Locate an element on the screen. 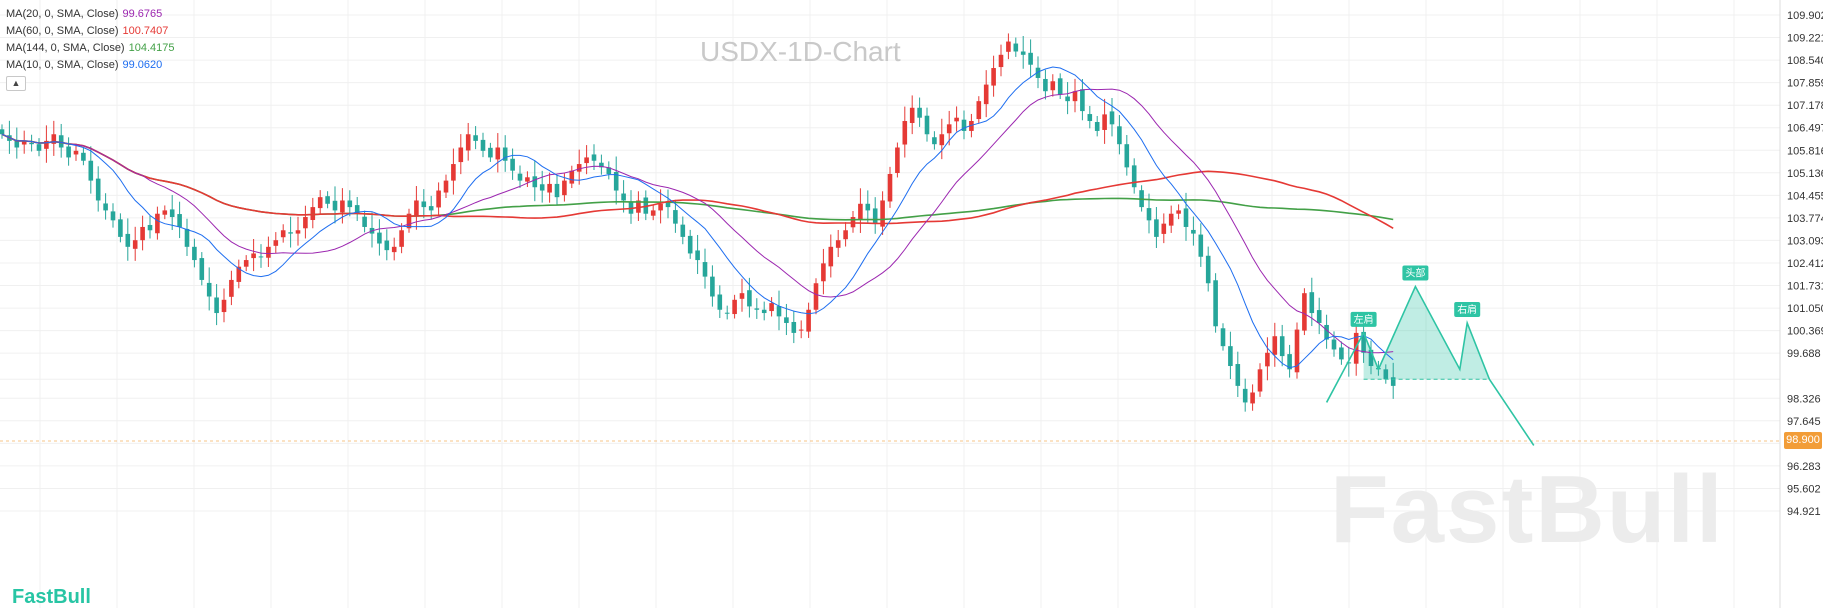 This screenshot has width=1823, height=609. brand-watermark: FastBull is located at coordinates (1527, 509).